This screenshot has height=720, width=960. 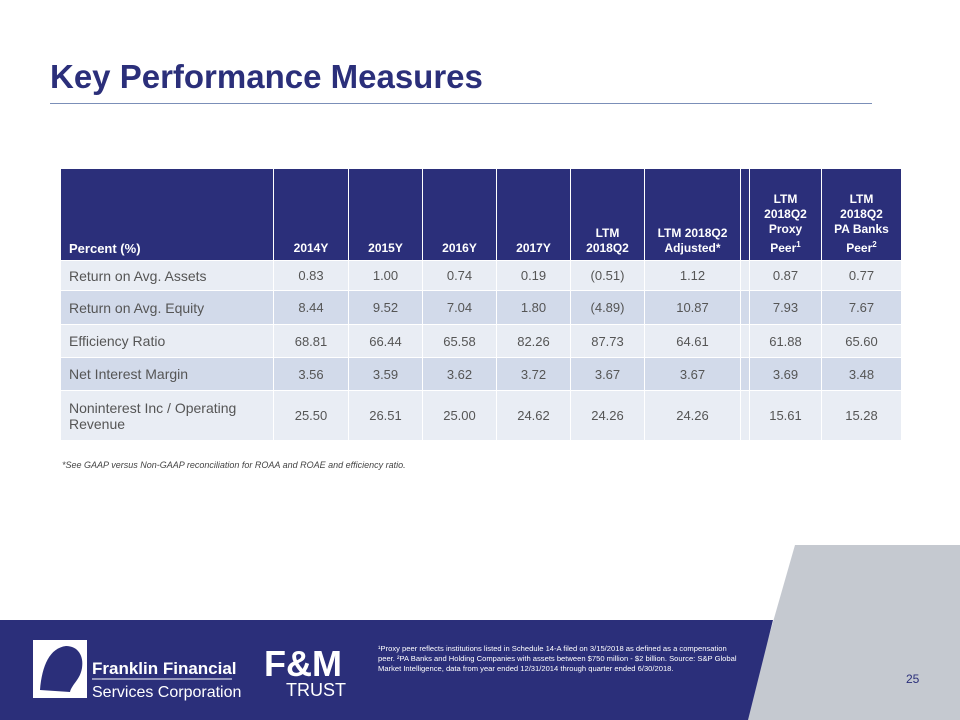 What do you see at coordinates (692, 248) in the screenshot?
I see `header-text: Adjusted*` at bounding box center [692, 248].